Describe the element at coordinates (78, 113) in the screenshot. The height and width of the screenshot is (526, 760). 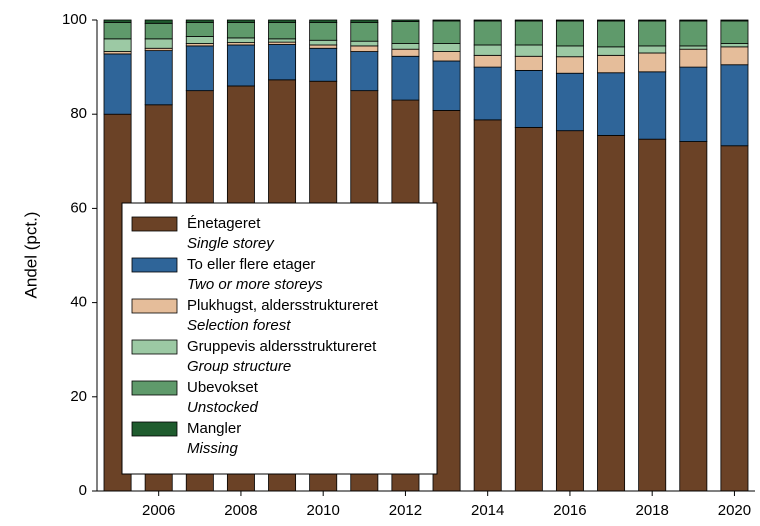
I see `y-tick-label: 80` at that location.